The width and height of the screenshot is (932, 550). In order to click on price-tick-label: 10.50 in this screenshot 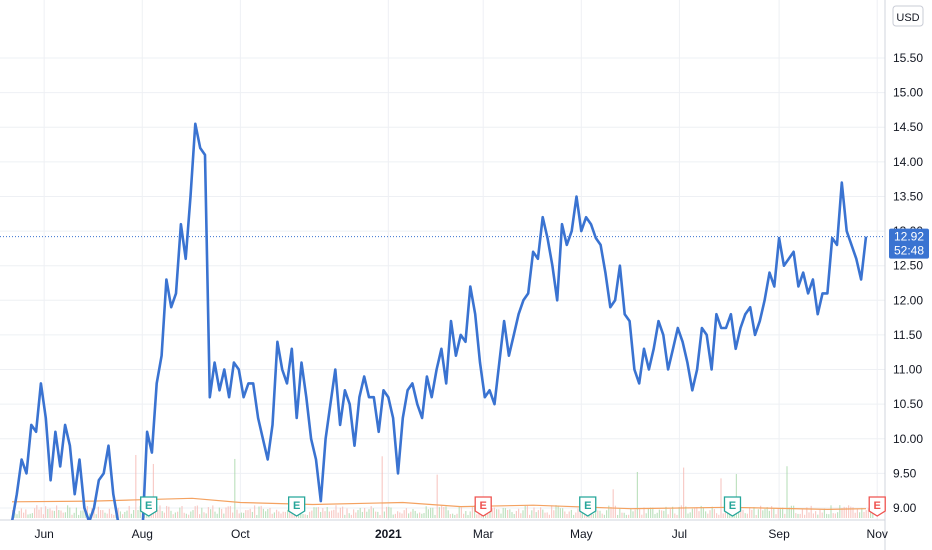, I will do `click(908, 404)`.